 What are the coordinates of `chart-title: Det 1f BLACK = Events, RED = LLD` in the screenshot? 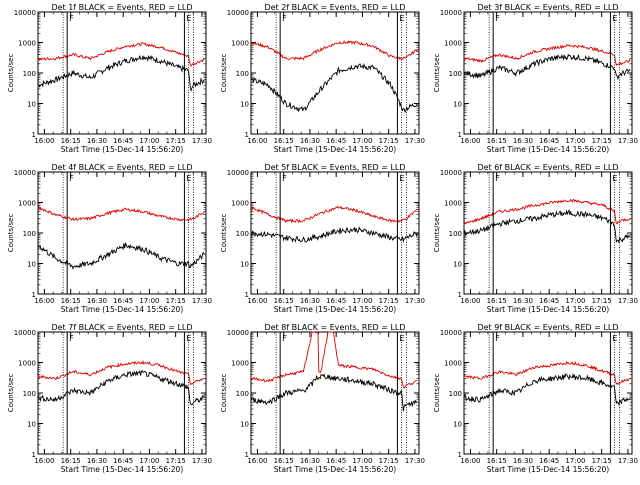 It's located at (121, 7).